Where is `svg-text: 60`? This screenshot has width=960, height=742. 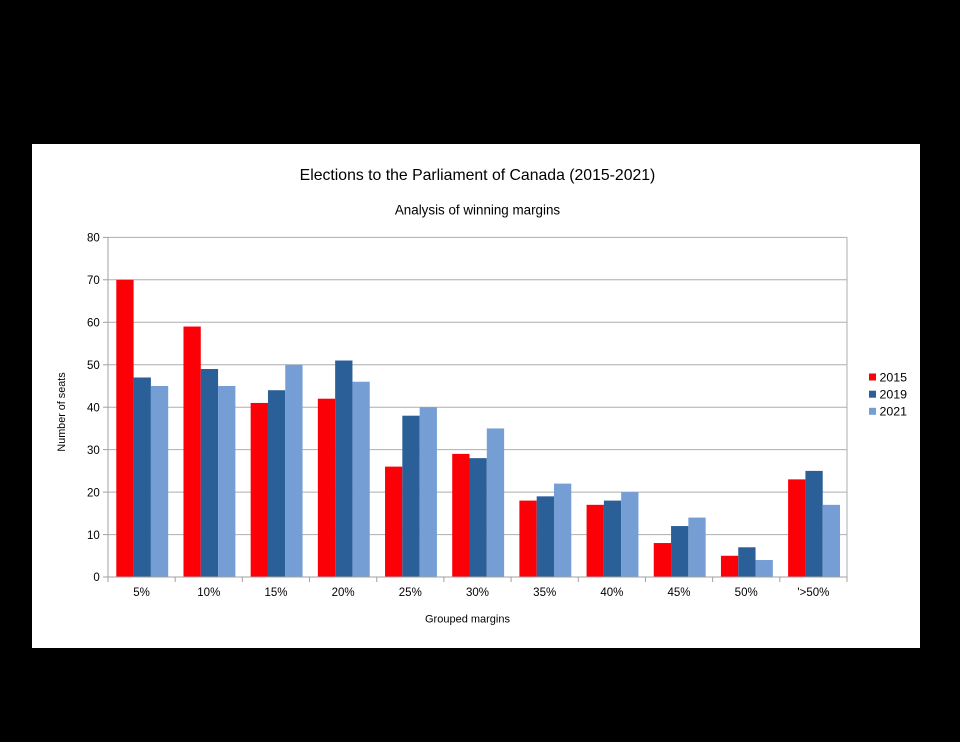
svg-text: 60 is located at coordinates (93, 324).